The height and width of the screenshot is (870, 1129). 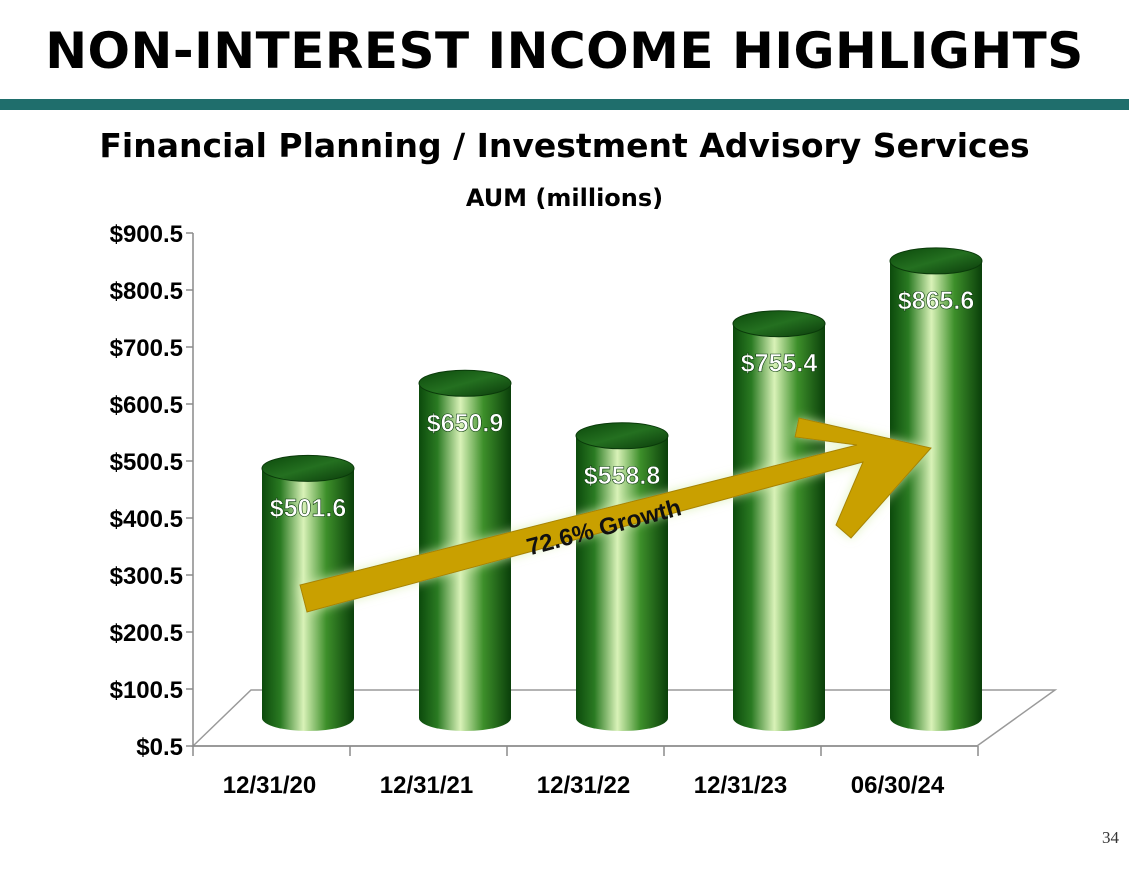 What do you see at coordinates (308, 508) in the screenshot?
I see `data-label: $501.6` at bounding box center [308, 508].